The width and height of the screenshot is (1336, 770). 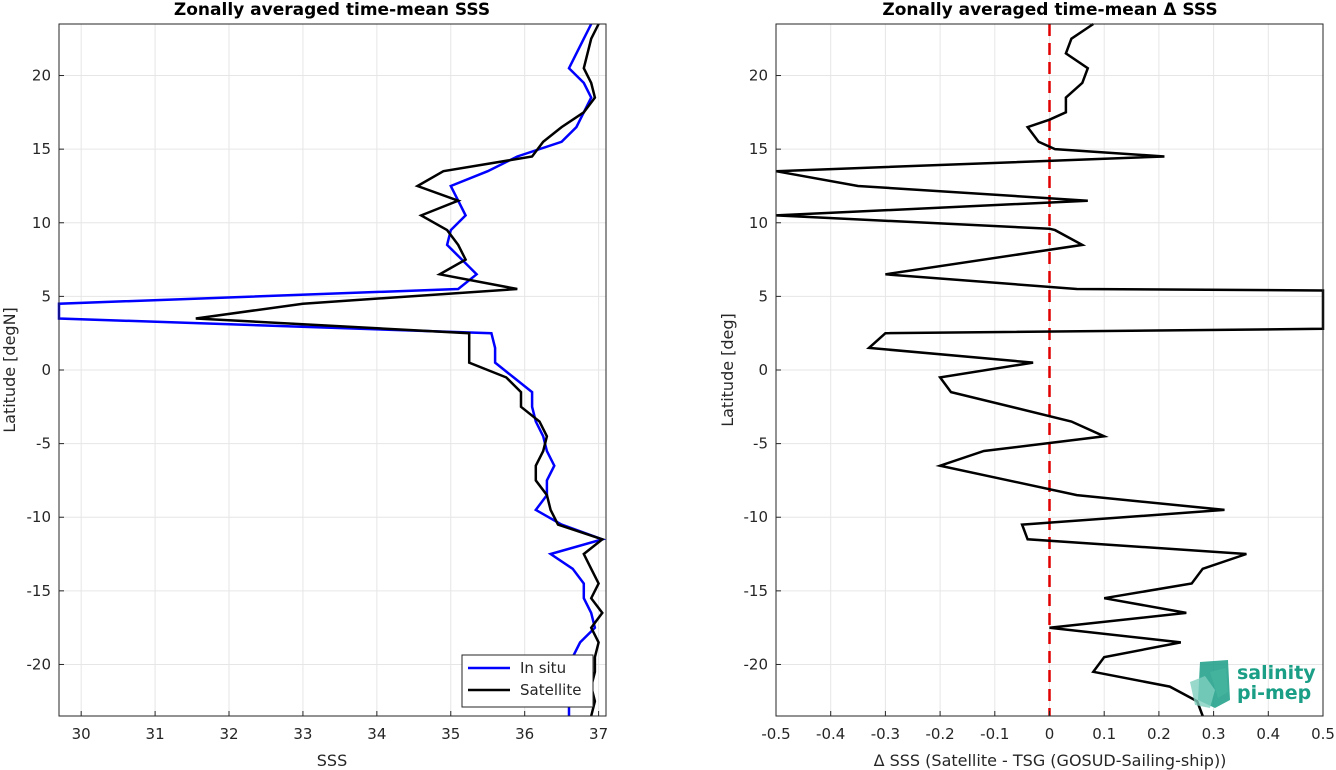 What do you see at coordinates (39, 517) in the screenshot?
I see `sss-ytick-label: -10` at bounding box center [39, 517].